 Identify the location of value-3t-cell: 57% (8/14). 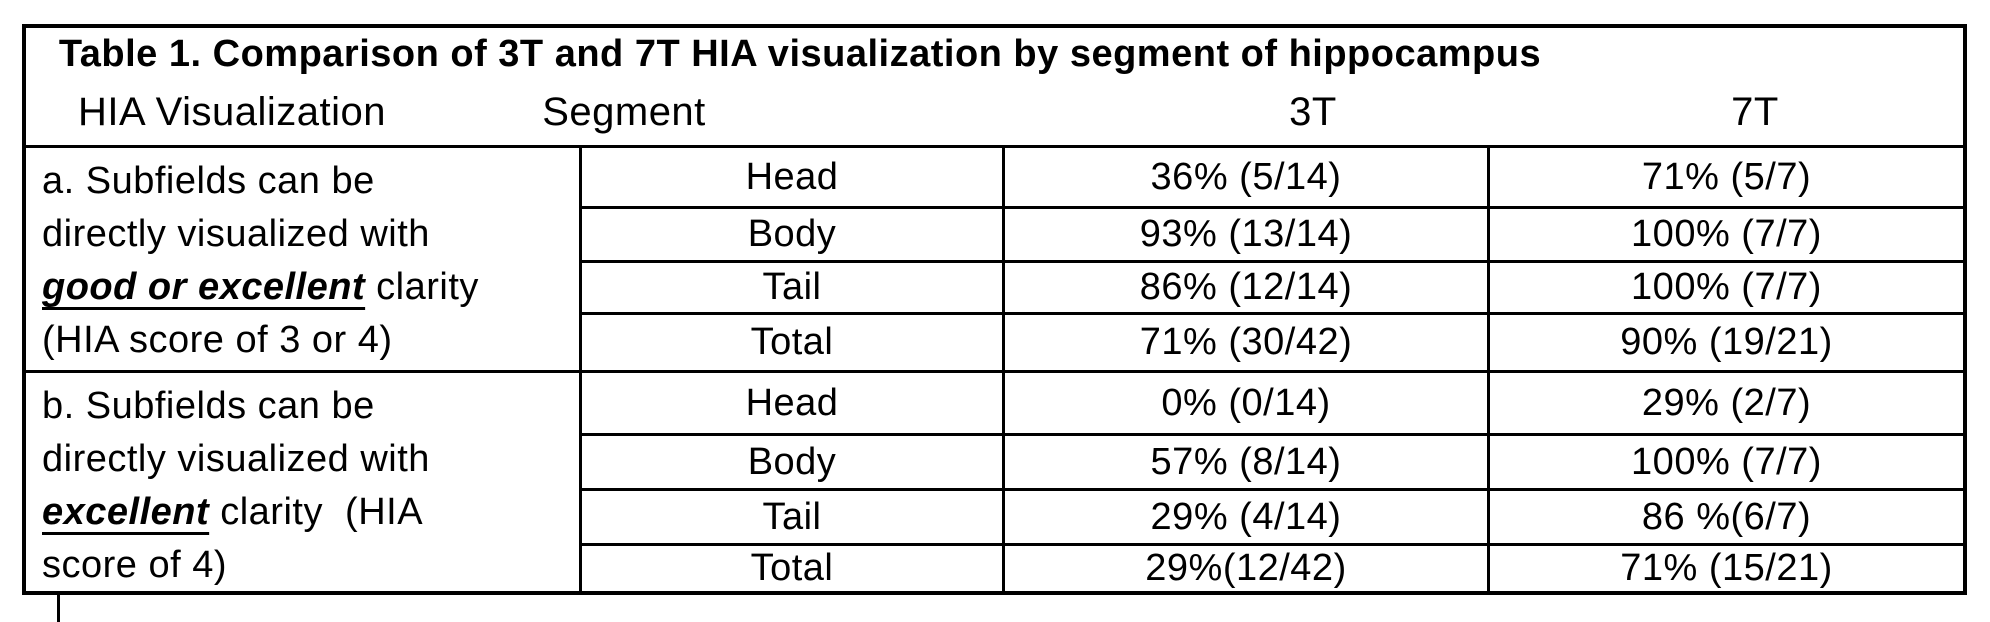
(1244, 460).